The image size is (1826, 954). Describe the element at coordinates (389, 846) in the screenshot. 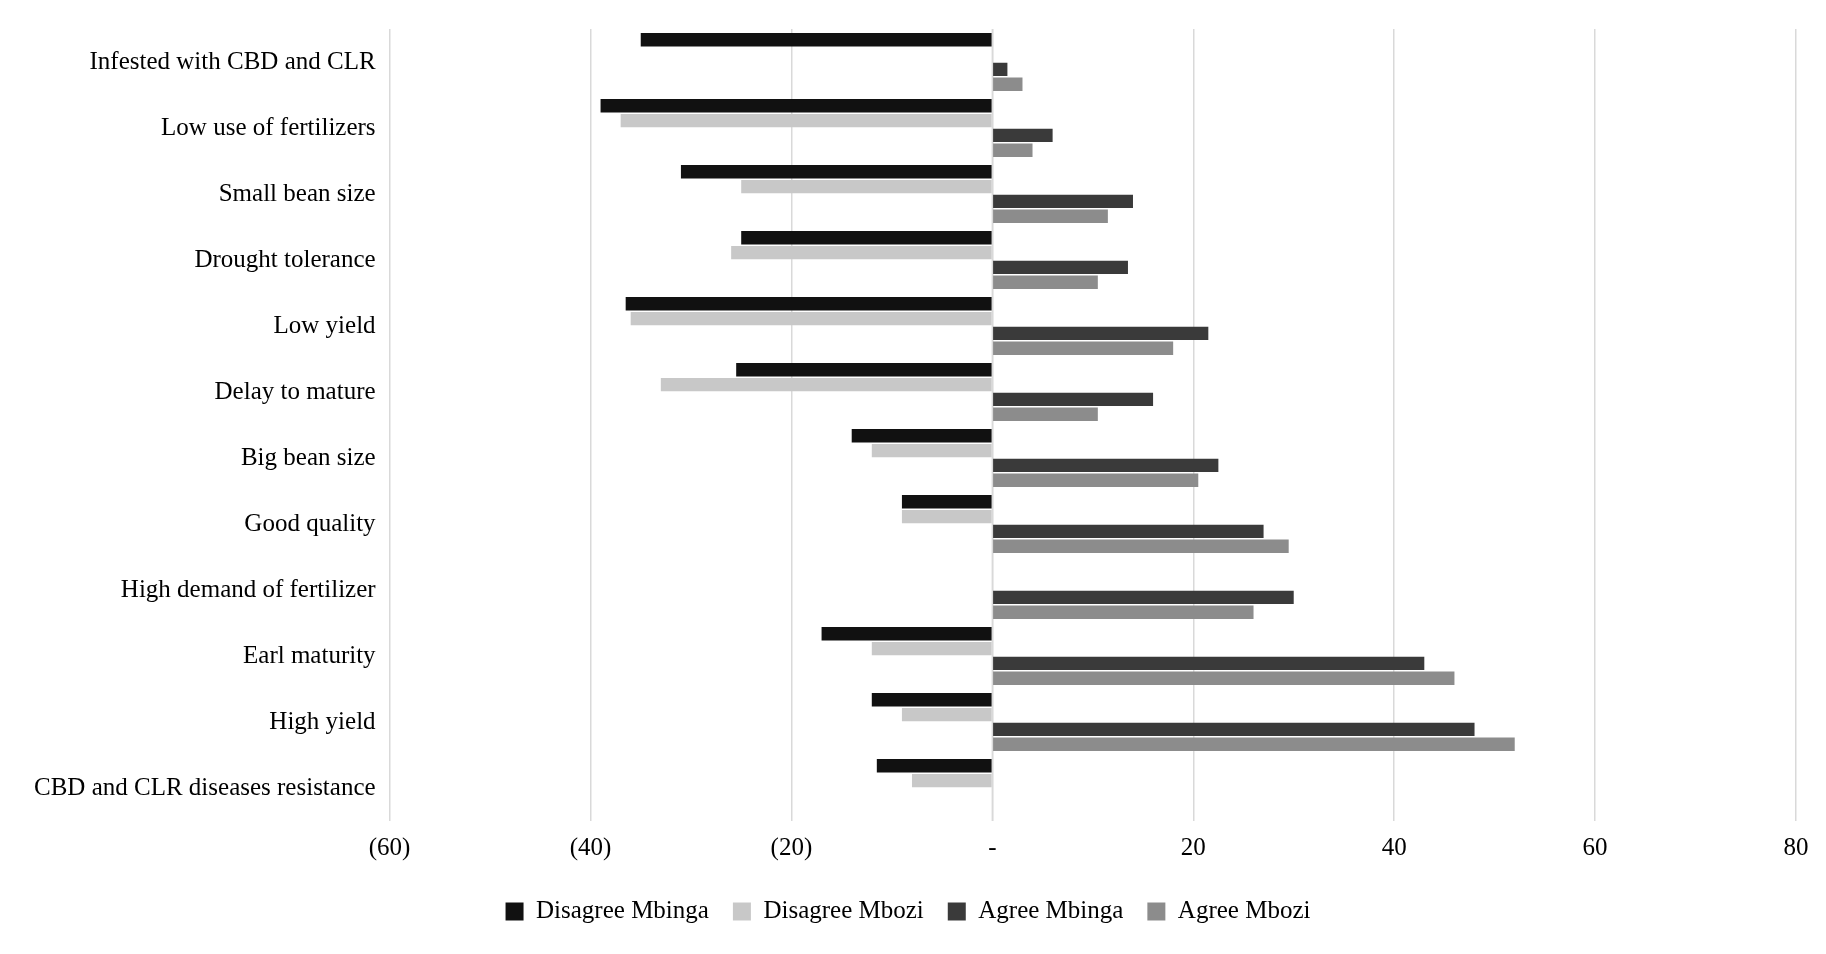

I see `x-tick-label: (60)` at that location.